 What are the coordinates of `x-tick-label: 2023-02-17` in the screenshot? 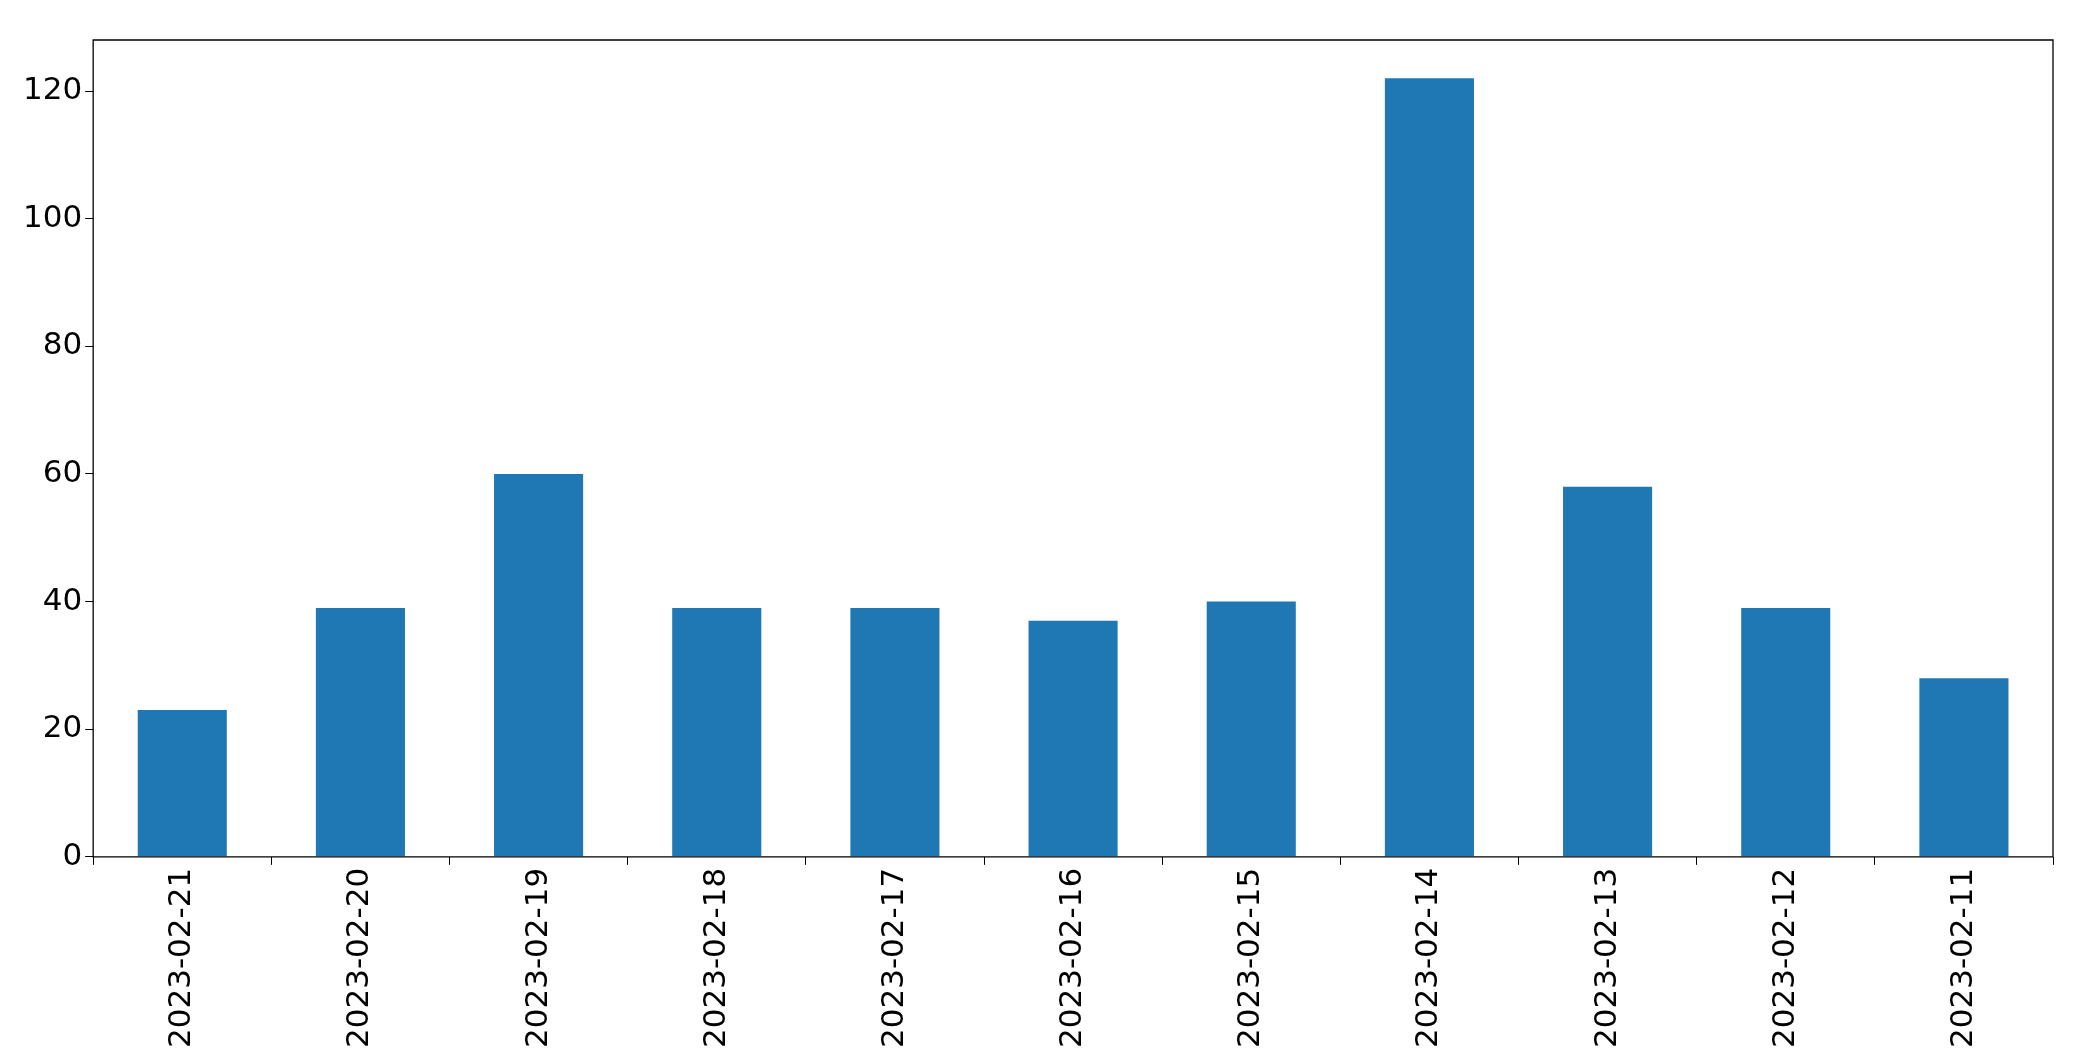 It's located at (891, 958).